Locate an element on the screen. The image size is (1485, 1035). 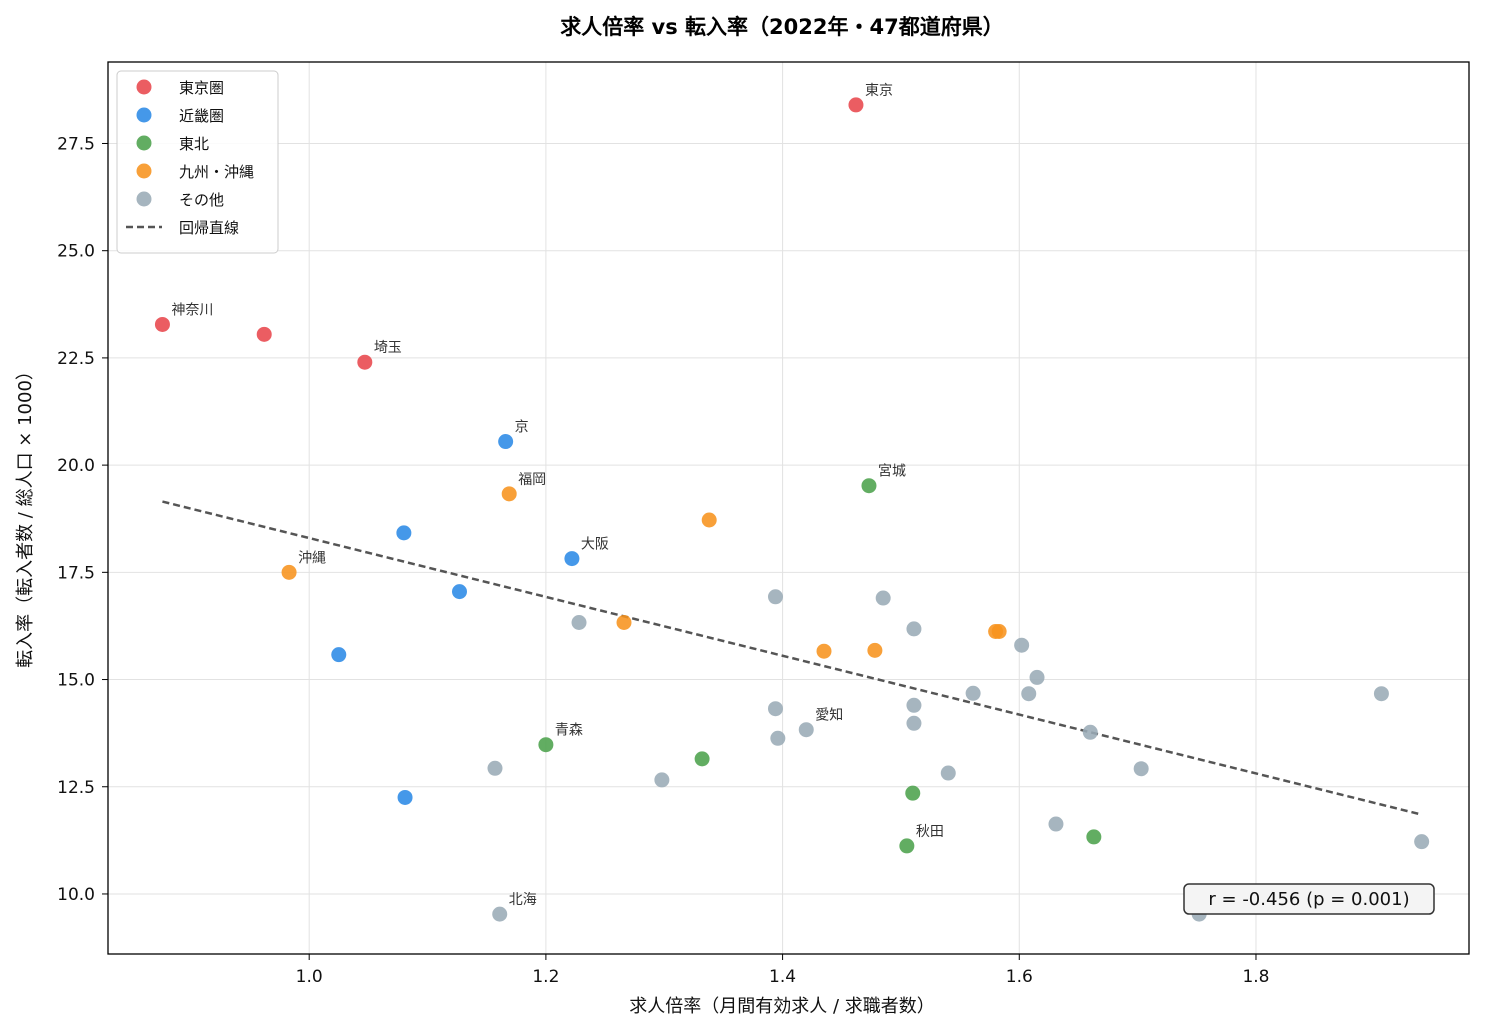
correlation-stat-text: r = -0.456 (p = 0.001) is located at coordinates (1308, 899).